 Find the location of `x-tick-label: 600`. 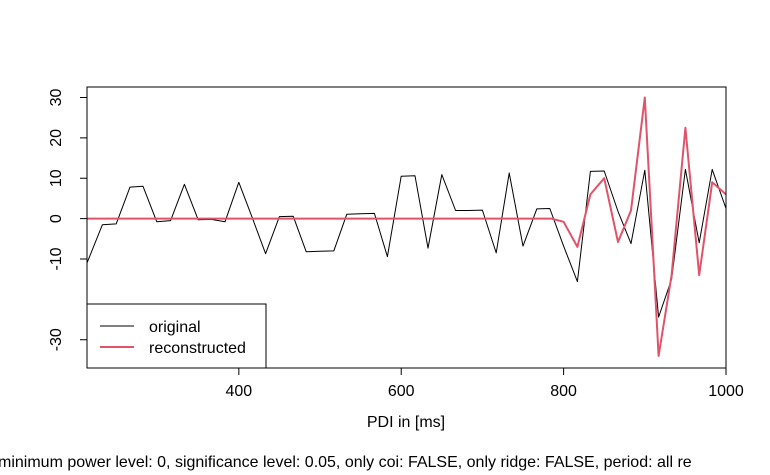

x-tick-label: 600 is located at coordinates (401, 391).